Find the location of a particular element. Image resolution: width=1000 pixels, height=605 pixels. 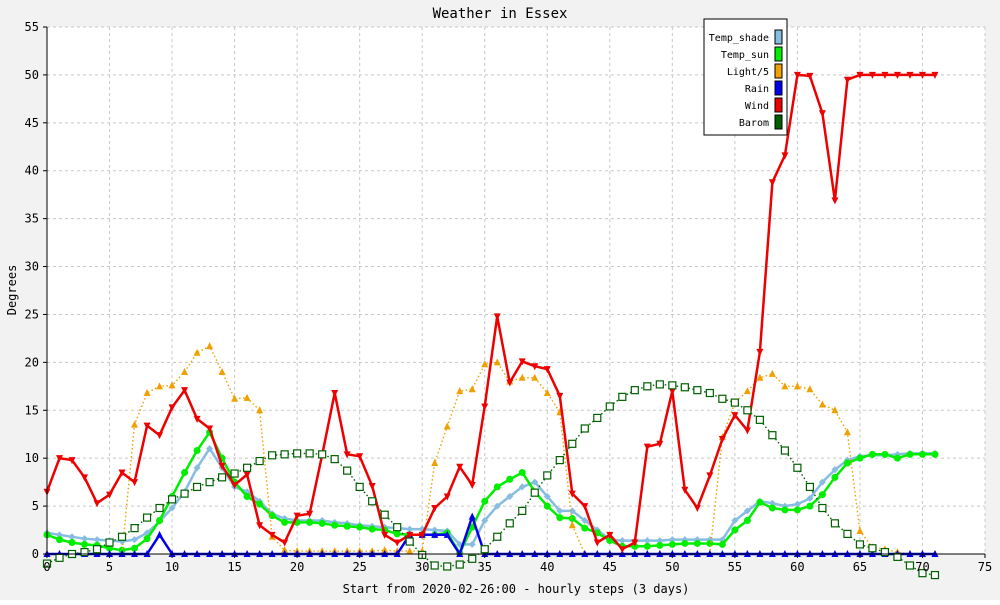

x-tick-label: 75 is located at coordinates (985, 567).